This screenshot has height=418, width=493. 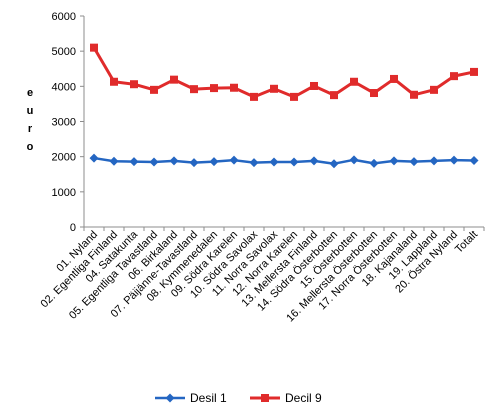 What do you see at coordinates (303, 398) in the screenshot?
I see `legend-label: Decil 9` at bounding box center [303, 398].